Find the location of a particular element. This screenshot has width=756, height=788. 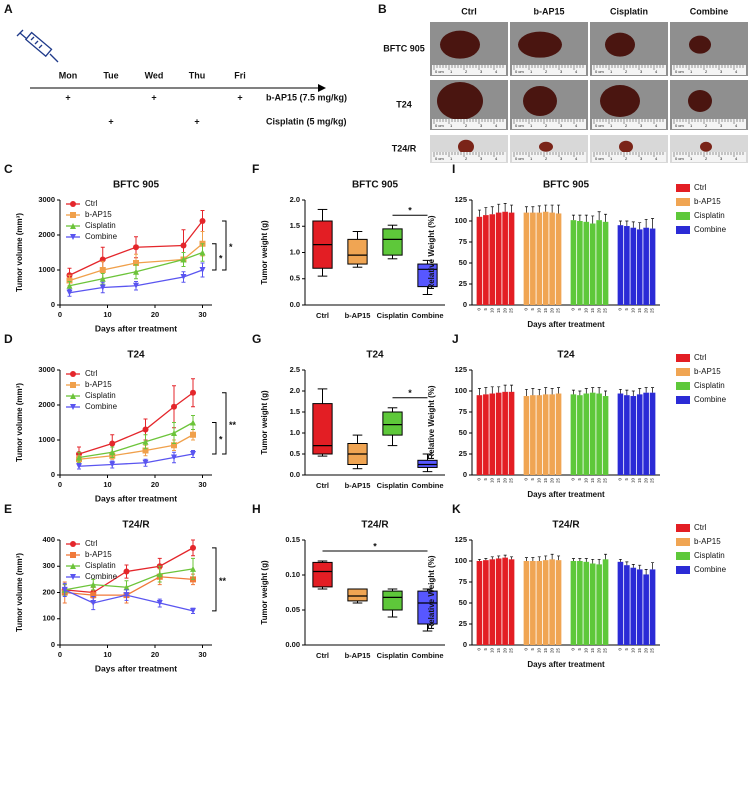

y-tick-label: 3000 is located at coordinates (46, 369).